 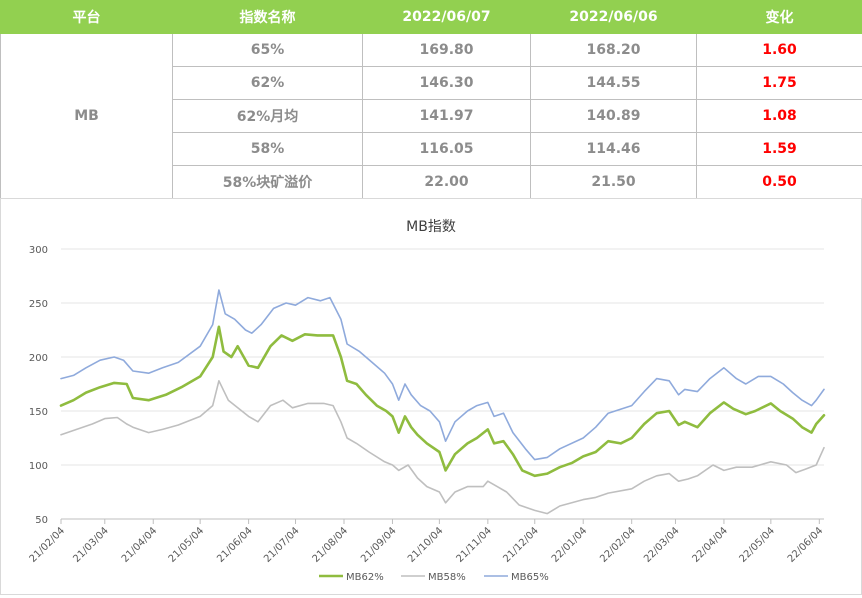 What do you see at coordinates (331, 545) in the screenshot?
I see `x-tick-label: 21/08/04` at bounding box center [331, 545].